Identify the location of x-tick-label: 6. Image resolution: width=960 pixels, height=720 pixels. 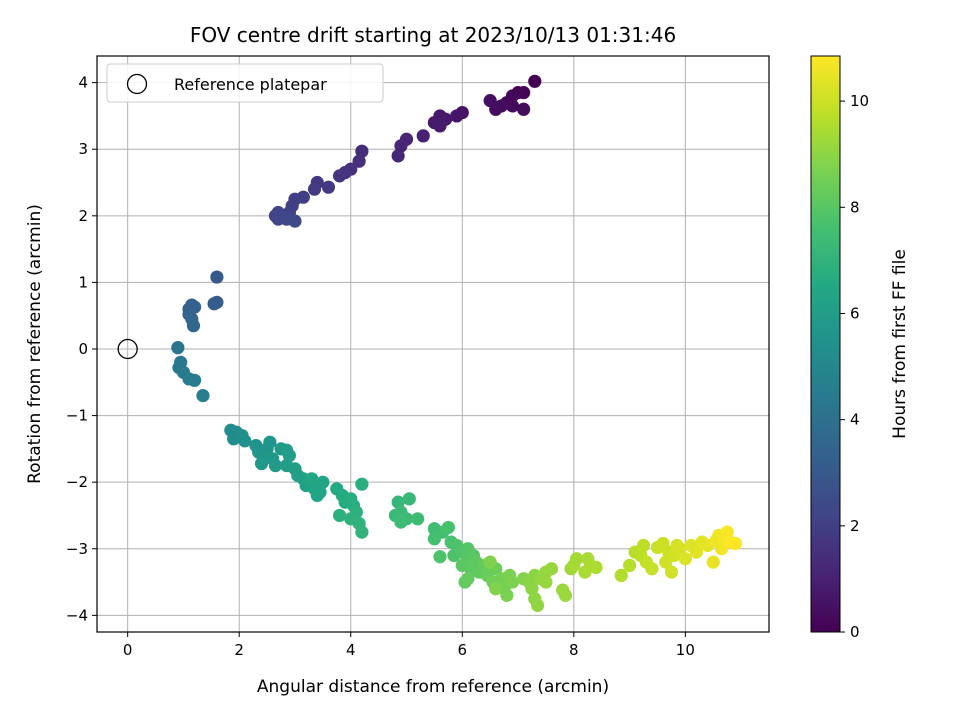
(463, 650).